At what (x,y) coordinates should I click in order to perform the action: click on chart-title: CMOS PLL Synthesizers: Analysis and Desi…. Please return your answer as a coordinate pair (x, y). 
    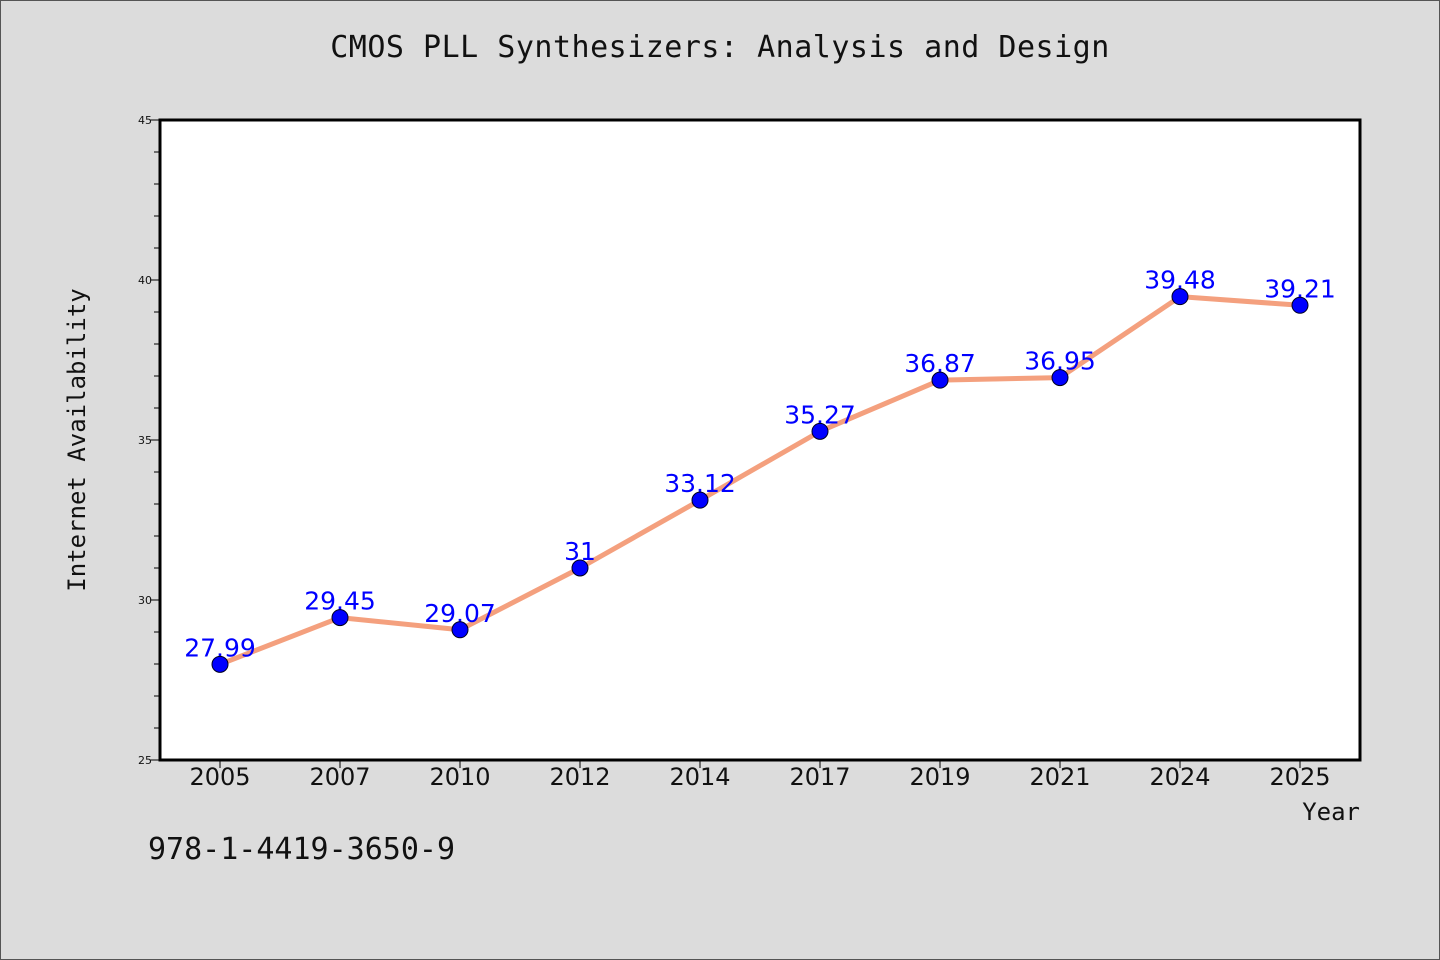
    Looking at the image, I should click on (720, 47).